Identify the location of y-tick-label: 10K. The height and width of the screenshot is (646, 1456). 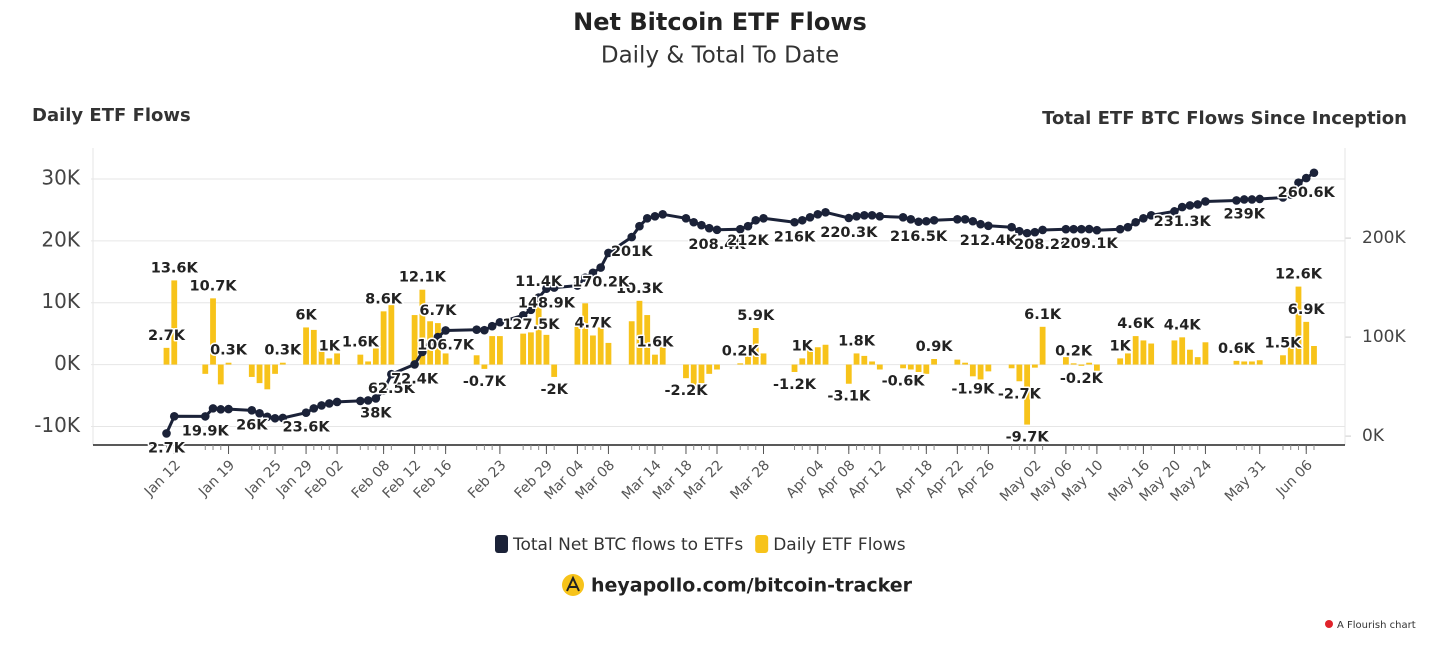
(60, 301).